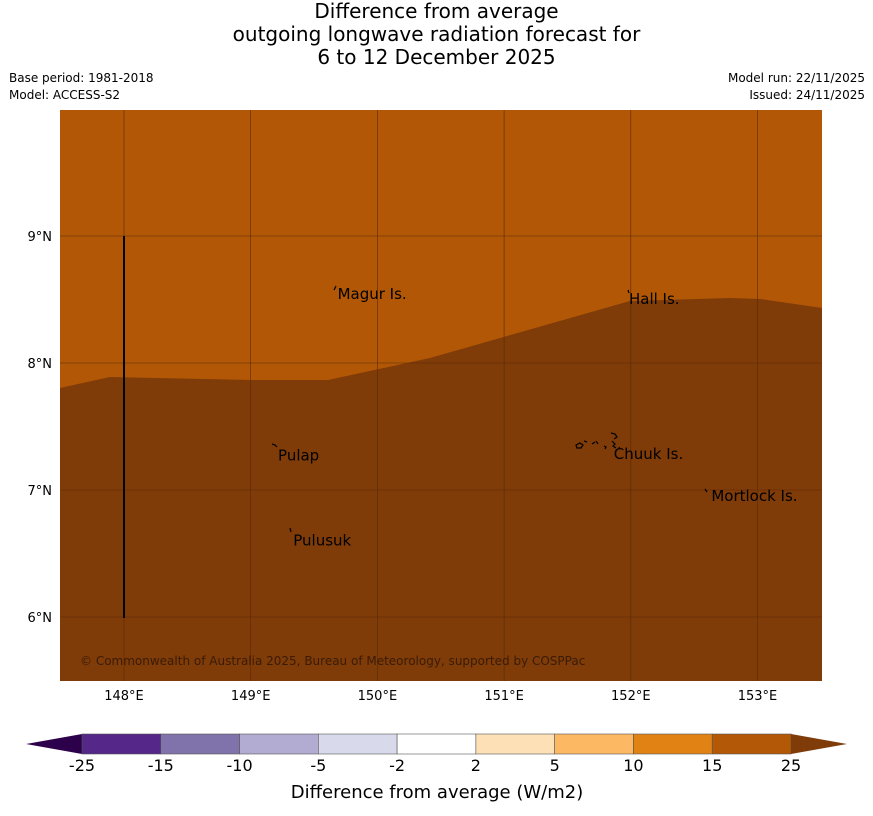  I want to click on latitude-tick-label: 6°N, so click(40, 618).